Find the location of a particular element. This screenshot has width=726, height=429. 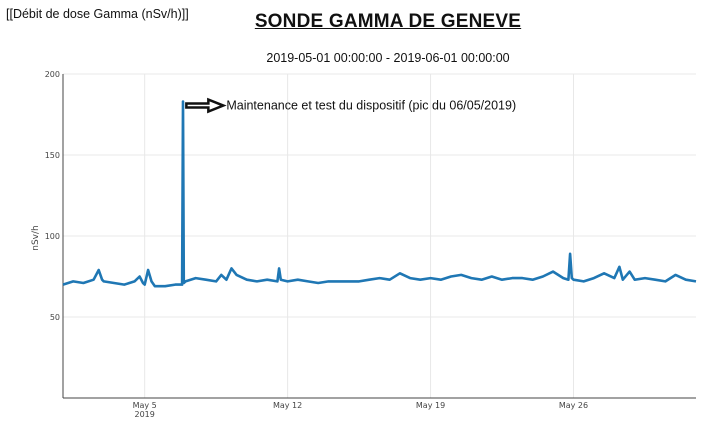

annotation-arrow is located at coordinates (206, 105).